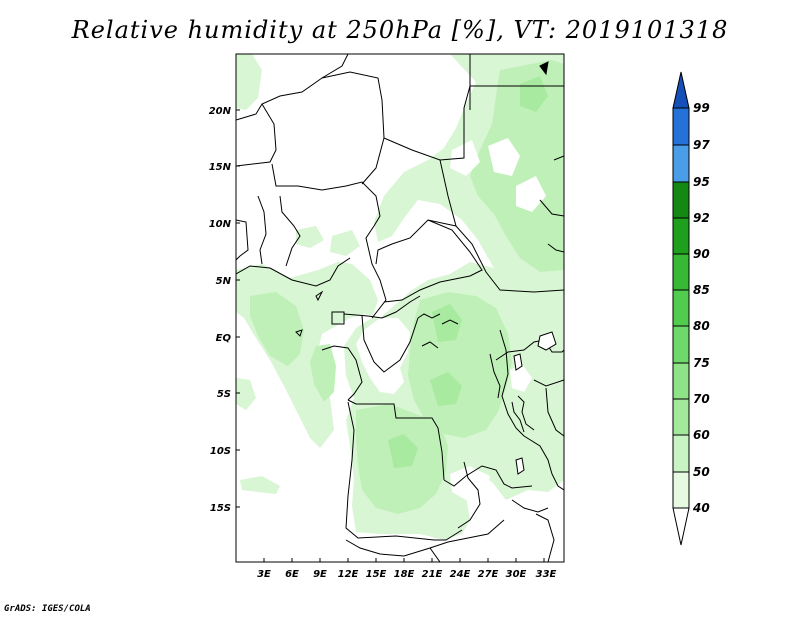  What do you see at coordinates (47, 609) in the screenshot?
I see `grads-credit: GrADS: IGES/COLA` at bounding box center [47, 609].